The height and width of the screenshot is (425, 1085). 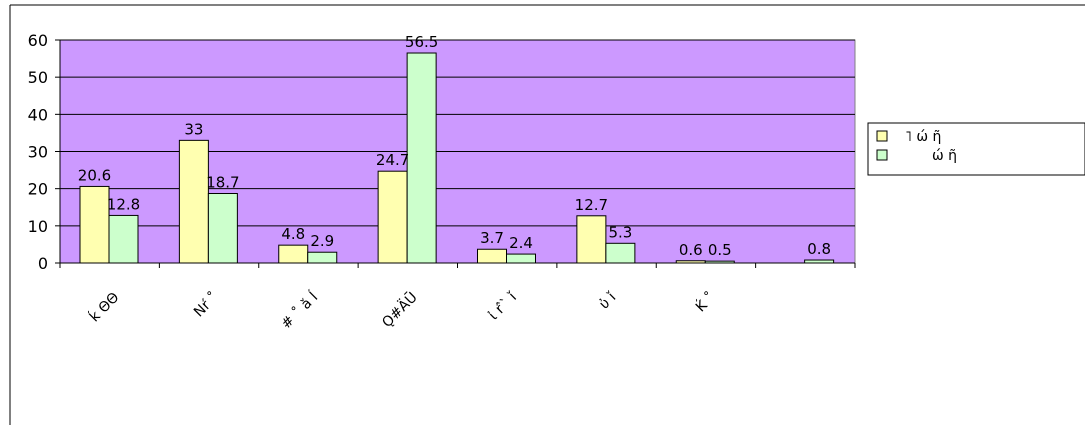 What do you see at coordinates (38, 114) in the screenshot?
I see `y-tick-label: 40` at bounding box center [38, 114].